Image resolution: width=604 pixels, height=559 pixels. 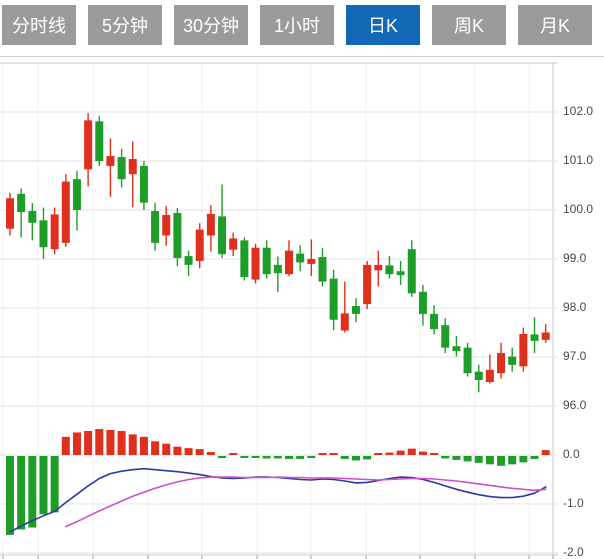 What do you see at coordinates (302, 56) in the screenshot?
I see `tabs-divider` at bounding box center [302, 56].